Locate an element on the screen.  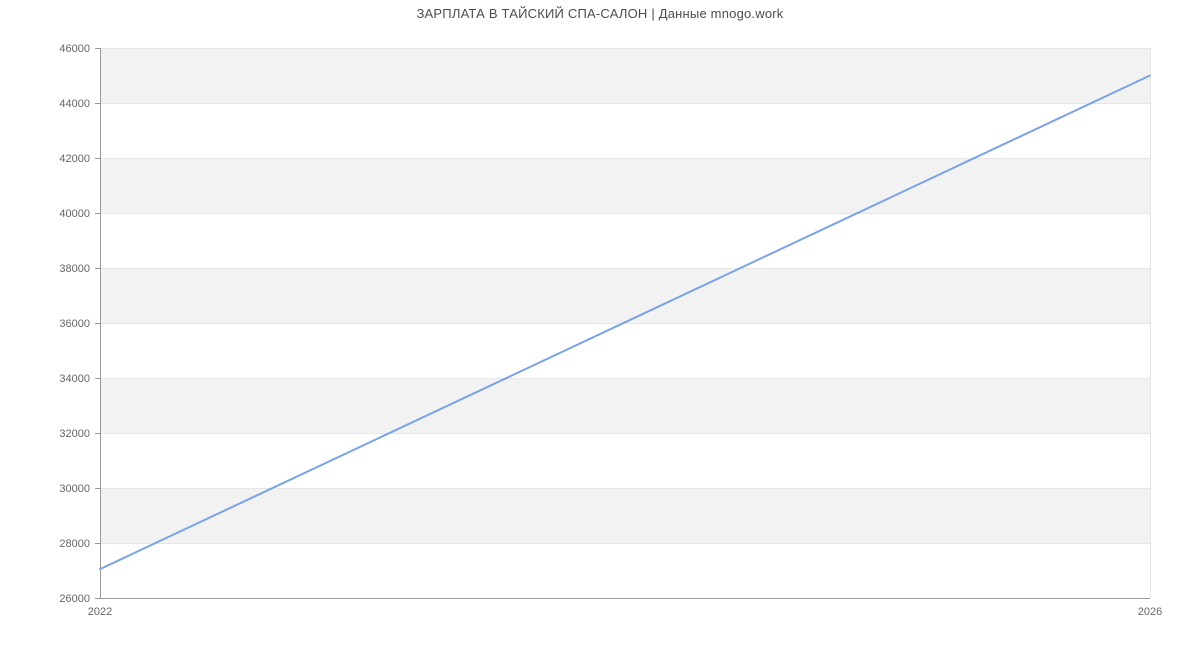
y-tick-label: 44000 is located at coordinates (74, 104).